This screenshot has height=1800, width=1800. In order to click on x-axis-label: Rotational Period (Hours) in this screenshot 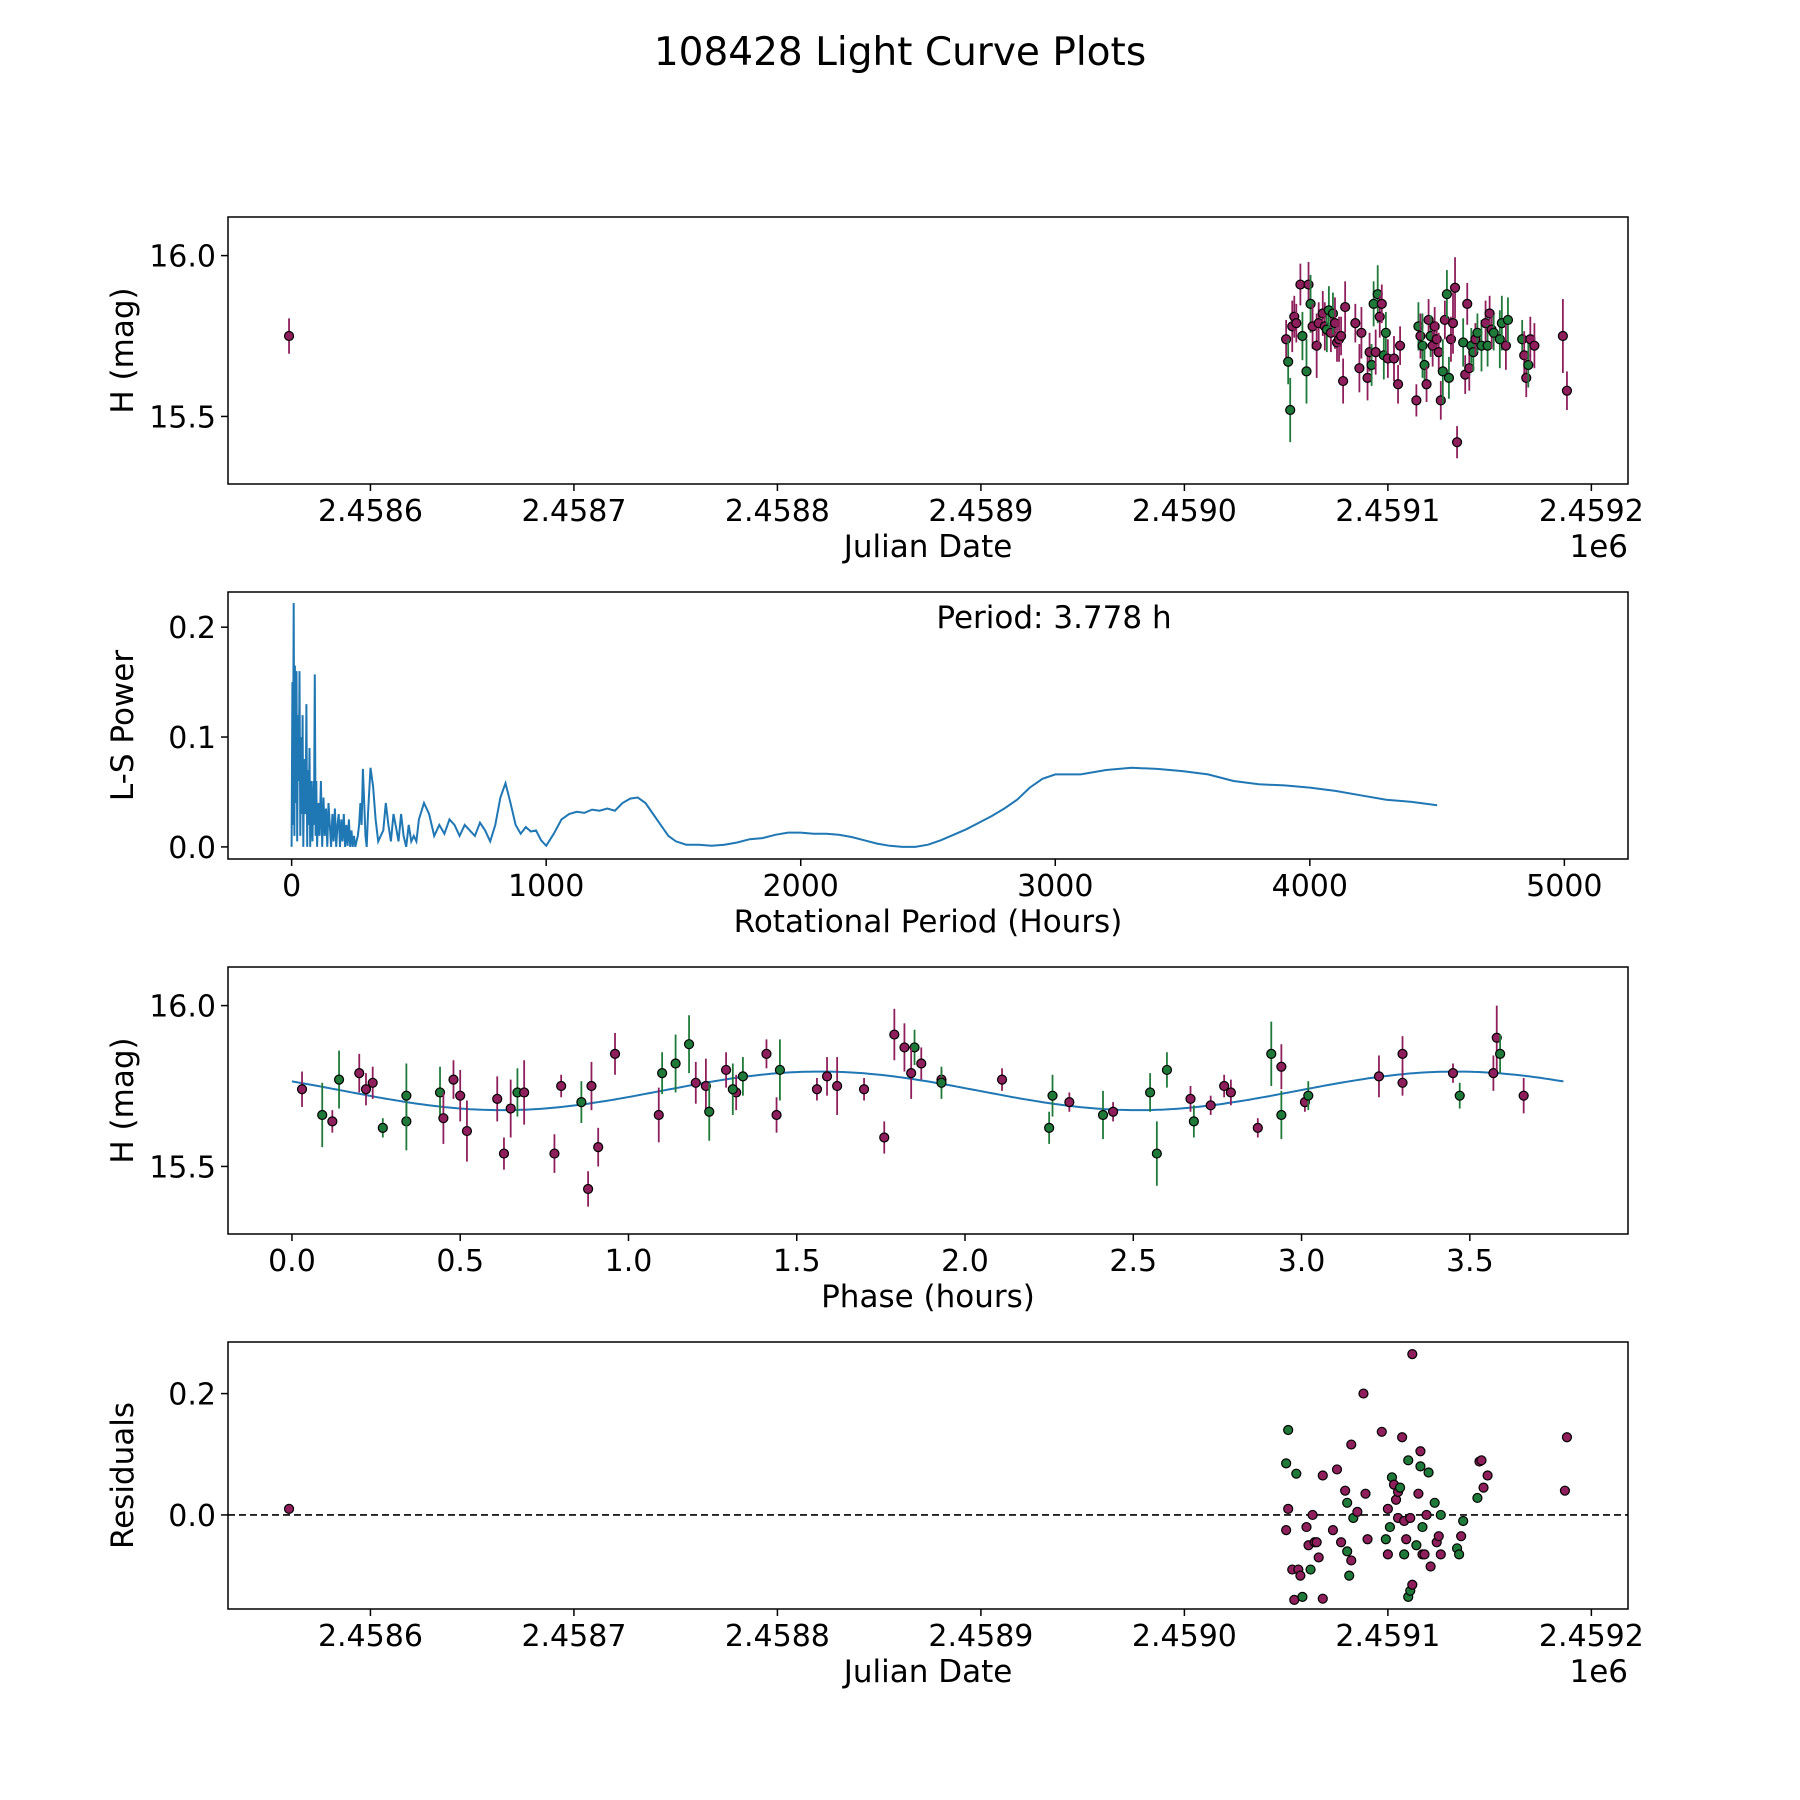, I will do `click(928, 922)`.